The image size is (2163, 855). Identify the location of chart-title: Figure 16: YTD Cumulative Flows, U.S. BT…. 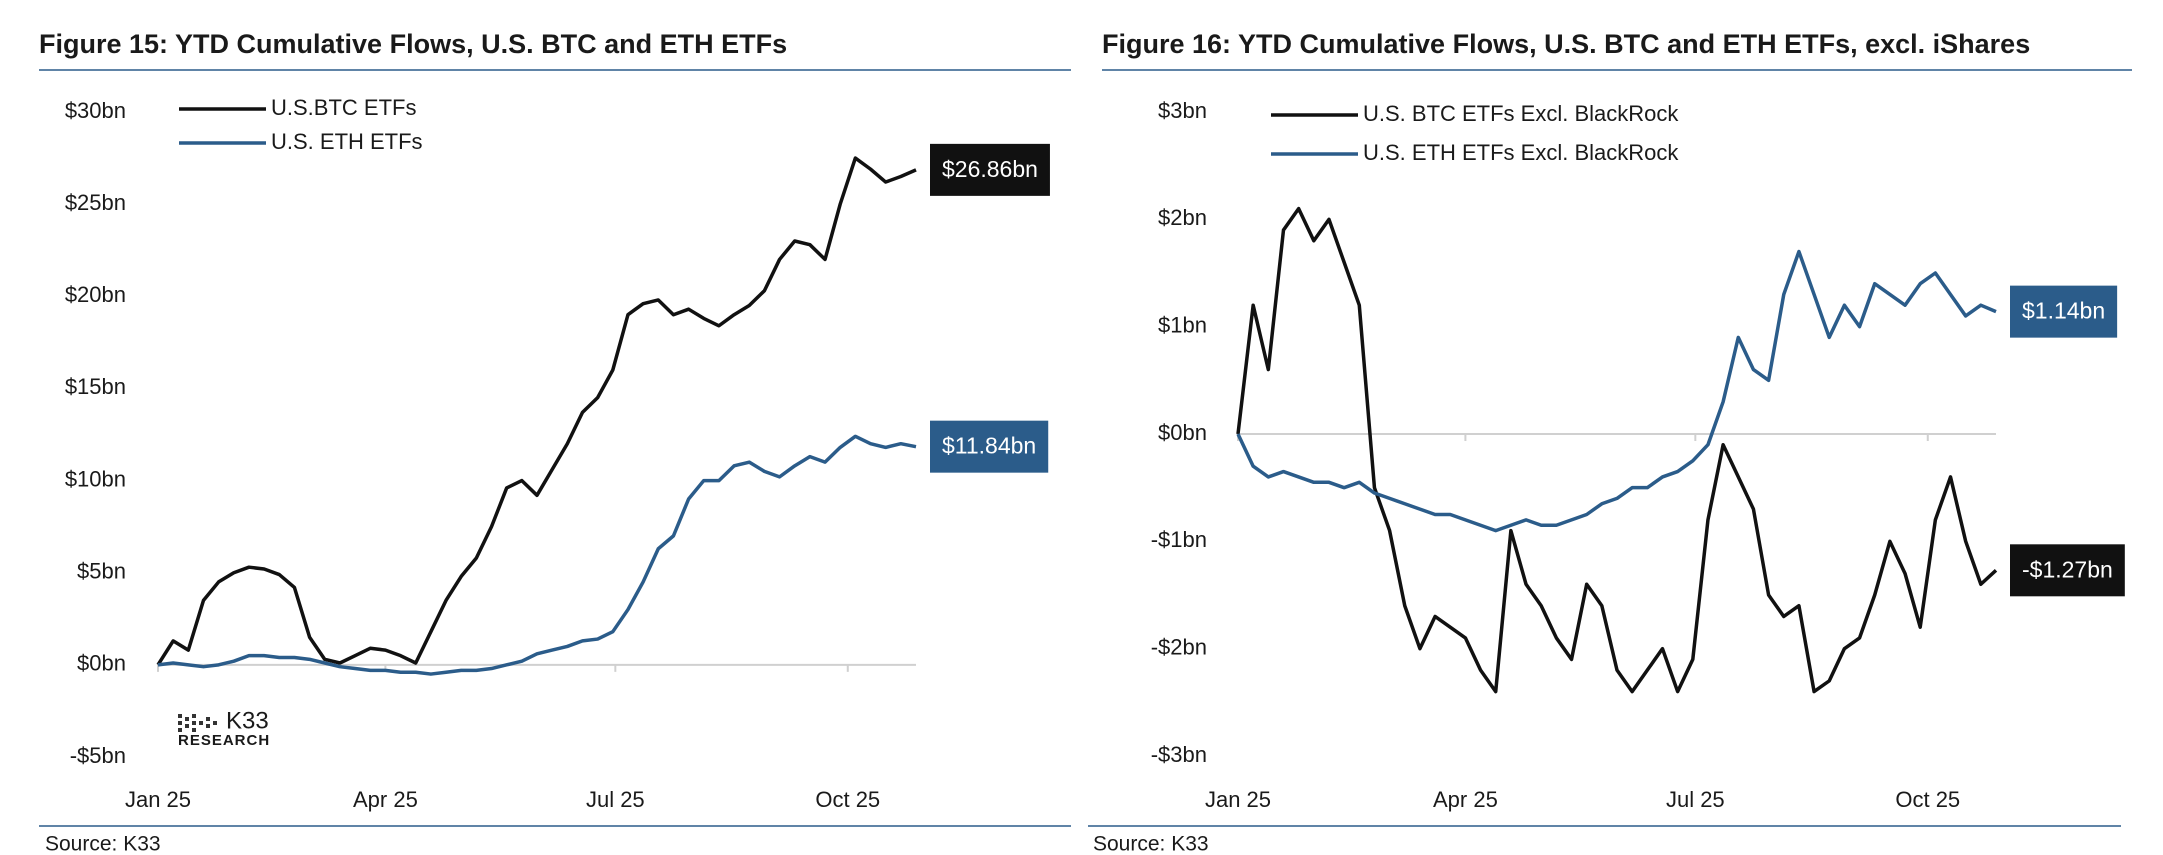
(1566, 44).